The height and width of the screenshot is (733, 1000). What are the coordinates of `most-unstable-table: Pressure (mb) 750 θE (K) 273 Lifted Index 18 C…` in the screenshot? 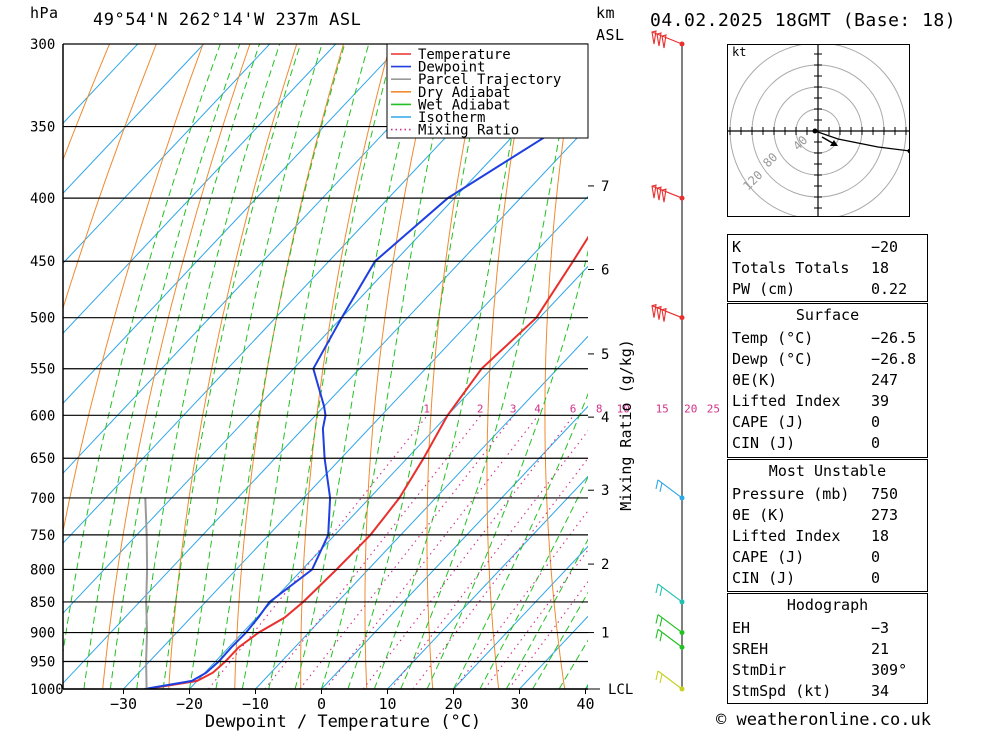 It's located at (827, 536).